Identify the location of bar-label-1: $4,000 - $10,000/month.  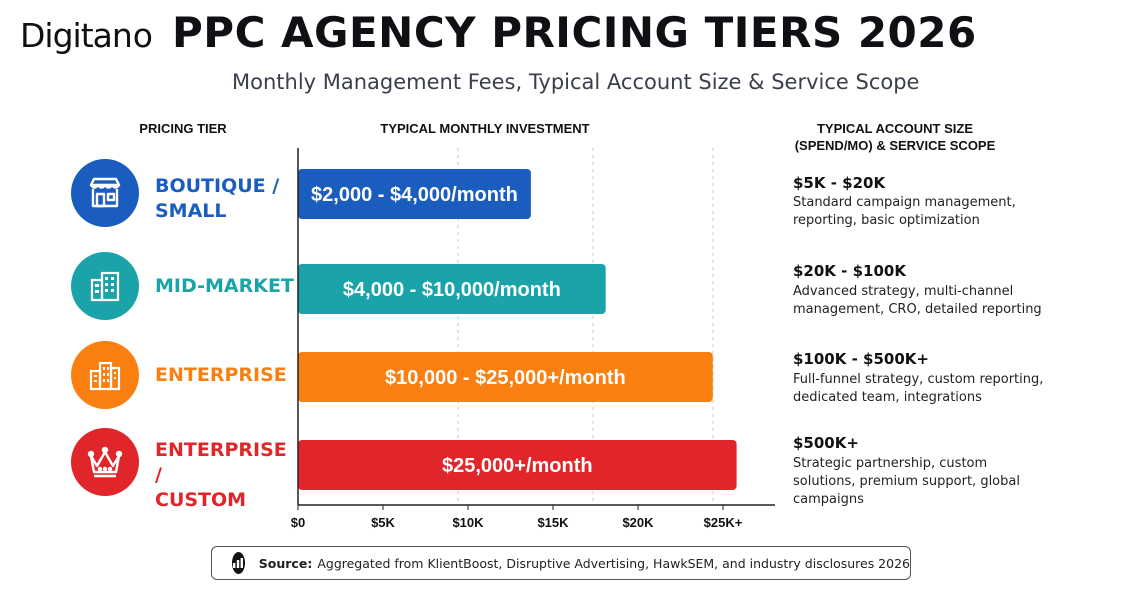
(452, 290).